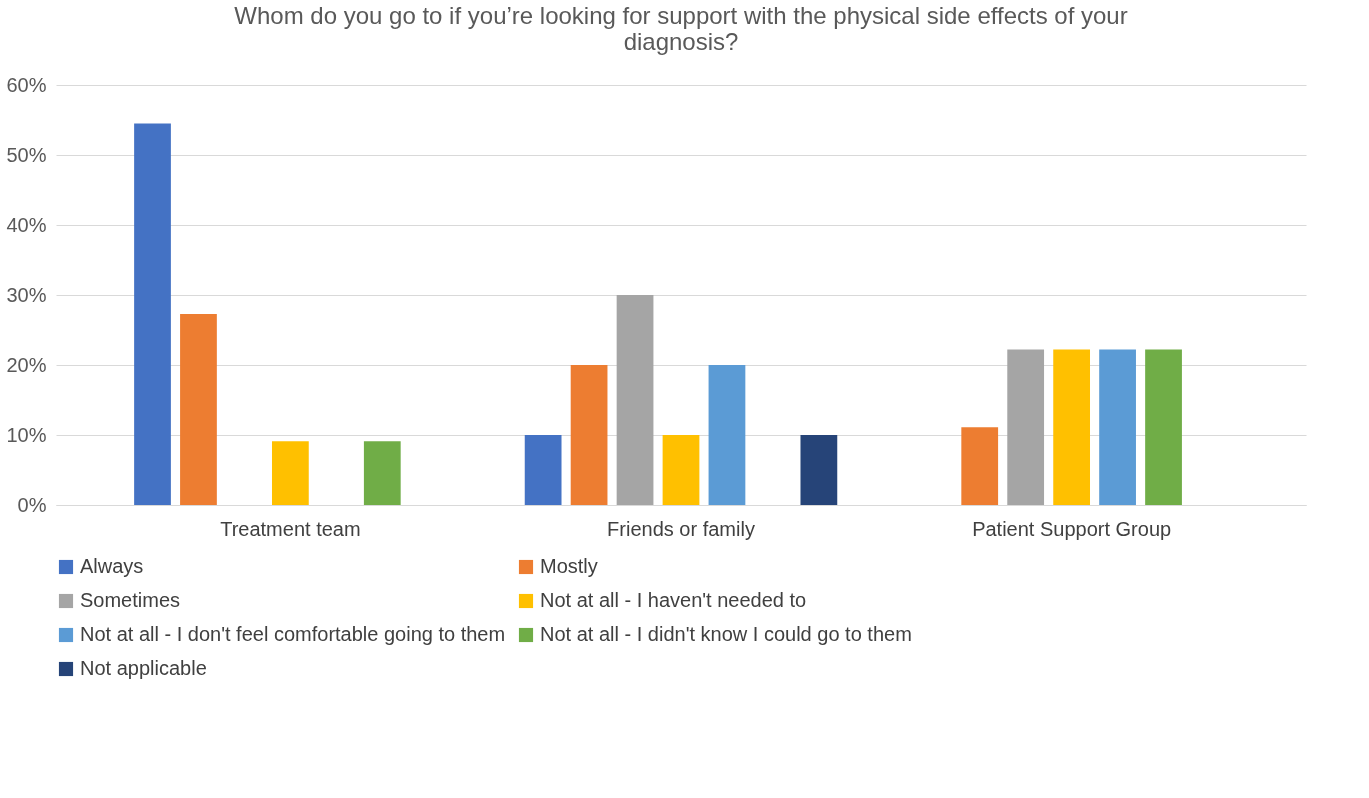 The width and height of the screenshot is (1369, 798). What do you see at coordinates (26, 154) in the screenshot?
I see `y-tick-label: 50%` at bounding box center [26, 154].